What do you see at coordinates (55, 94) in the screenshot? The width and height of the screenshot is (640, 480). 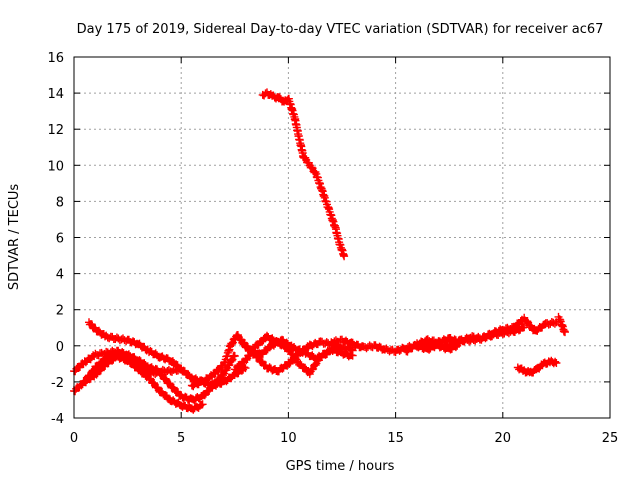 I see `y-tick-label: 14` at bounding box center [55, 94].